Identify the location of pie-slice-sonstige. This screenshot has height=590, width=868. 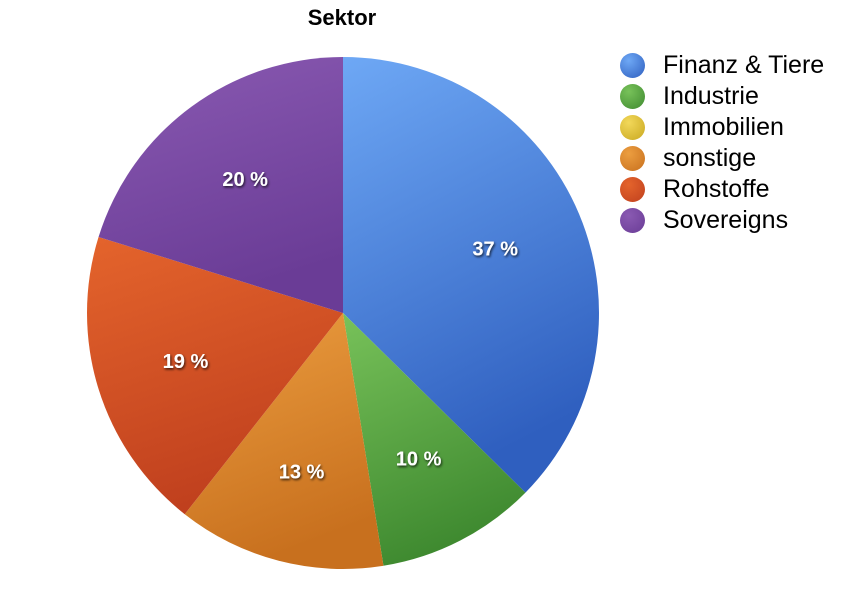
(284, 441).